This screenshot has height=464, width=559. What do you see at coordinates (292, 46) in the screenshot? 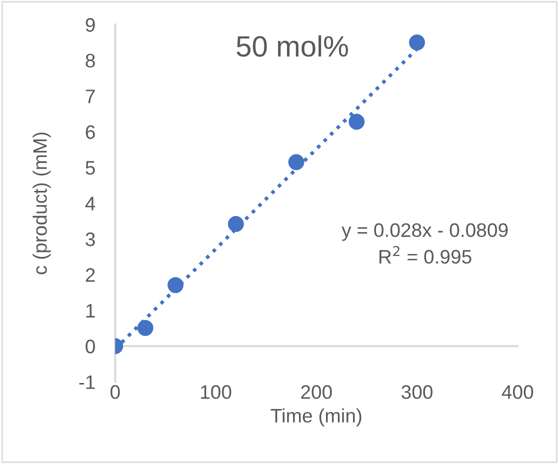
I see `chart-title: 50 mol%` at bounding box center [292, 46].